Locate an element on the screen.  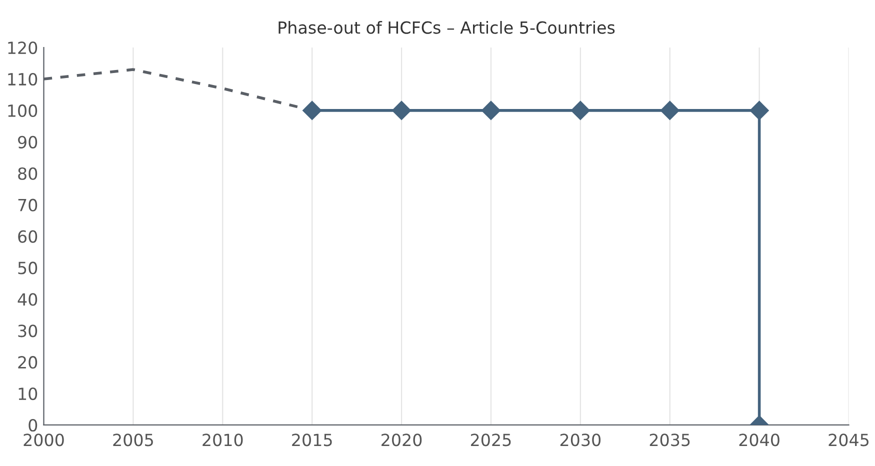
y-tick-label: 30 is located at coordinates (28, 331).